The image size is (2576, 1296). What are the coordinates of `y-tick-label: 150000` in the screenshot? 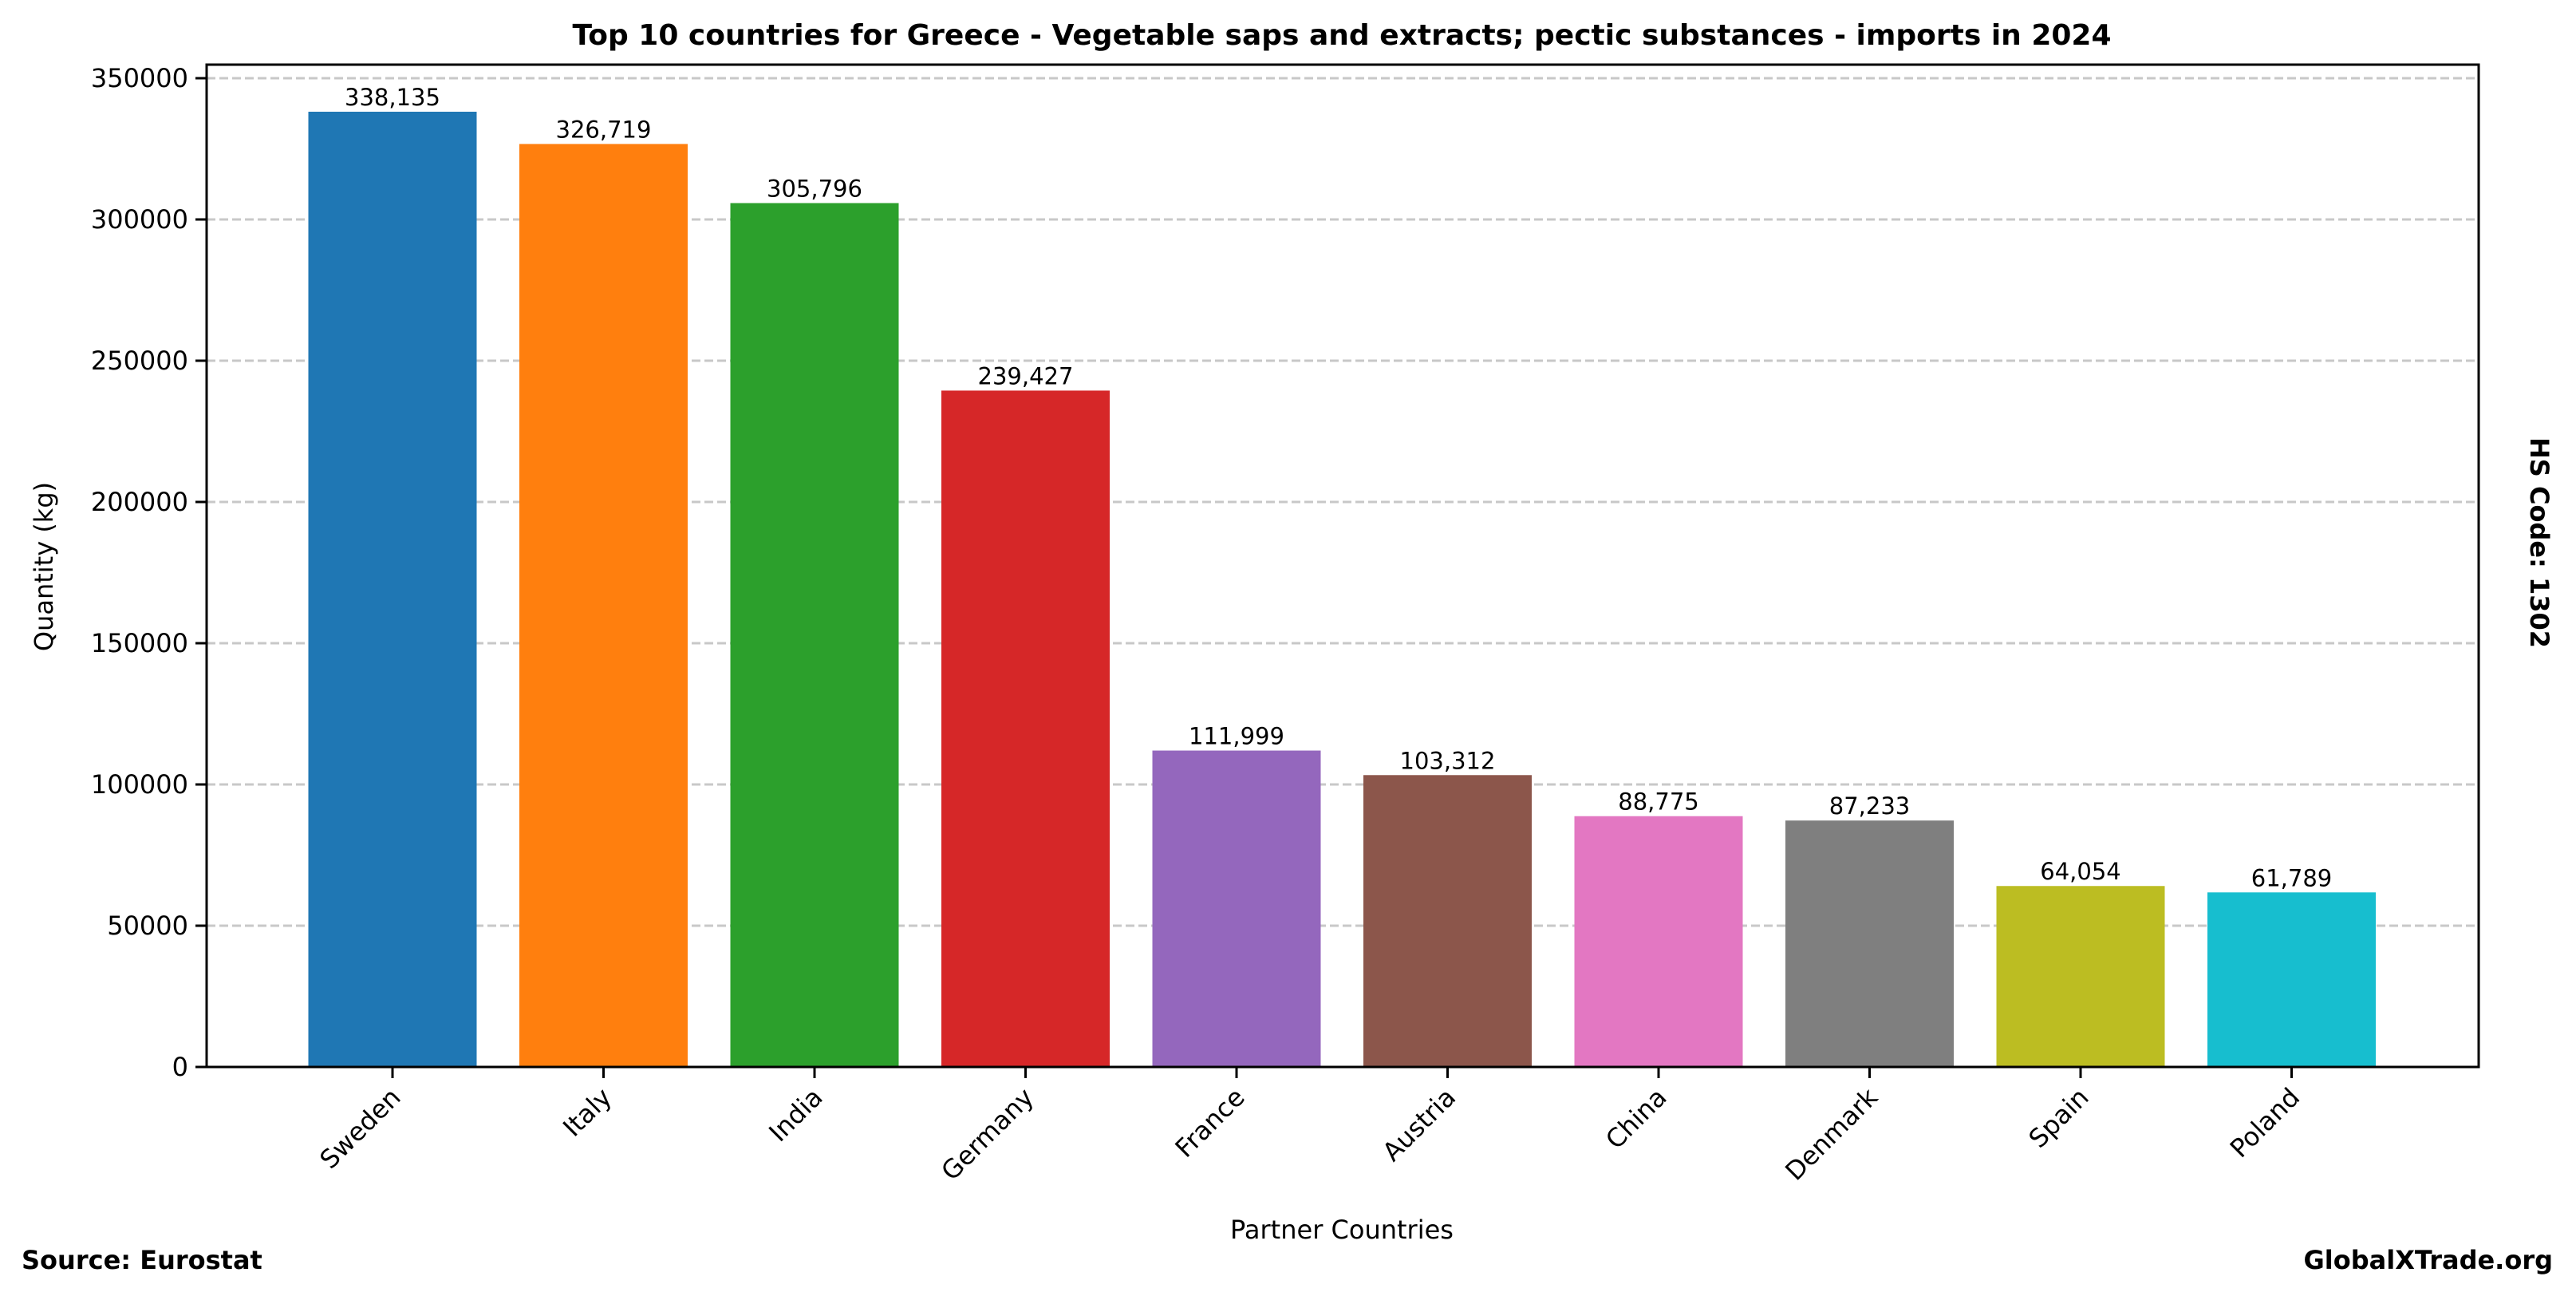 It's located at (140, 643).